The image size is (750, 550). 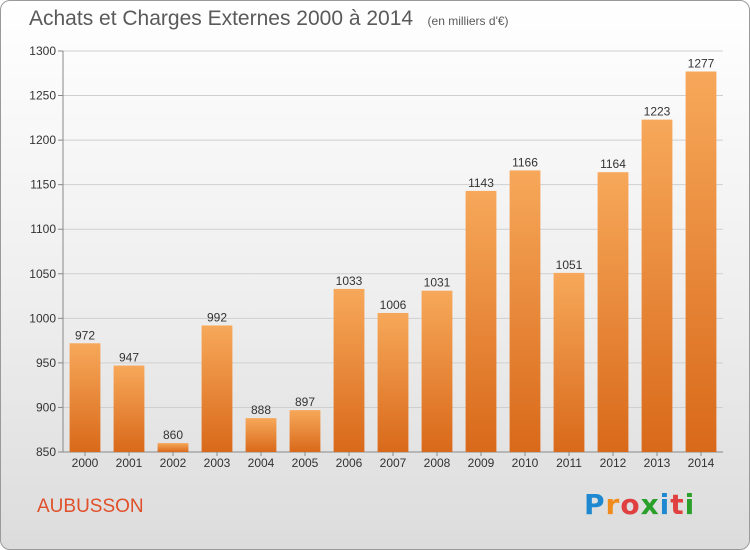 What do you see at coordinates (349, 281) in the screenshot?
I see `data-label: 1033` at bounding box center [349, 281].